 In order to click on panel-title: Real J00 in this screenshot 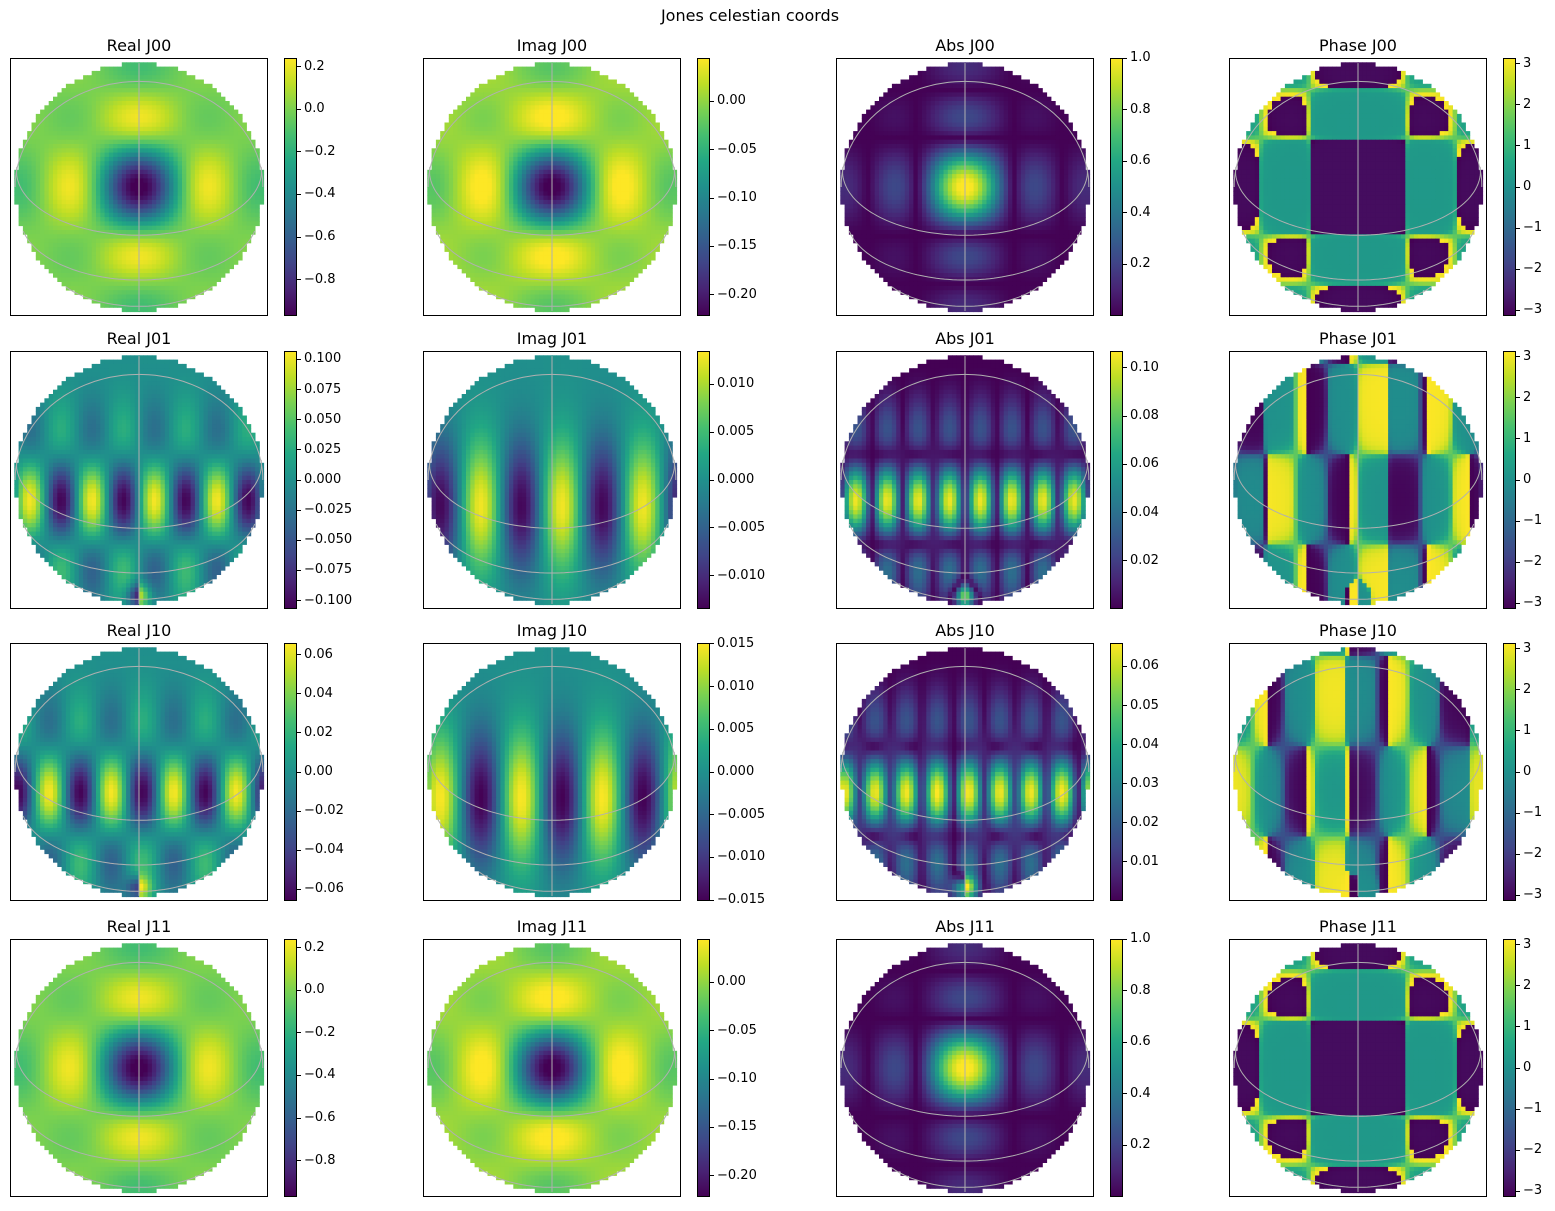, I will do `click(139, 45)`.